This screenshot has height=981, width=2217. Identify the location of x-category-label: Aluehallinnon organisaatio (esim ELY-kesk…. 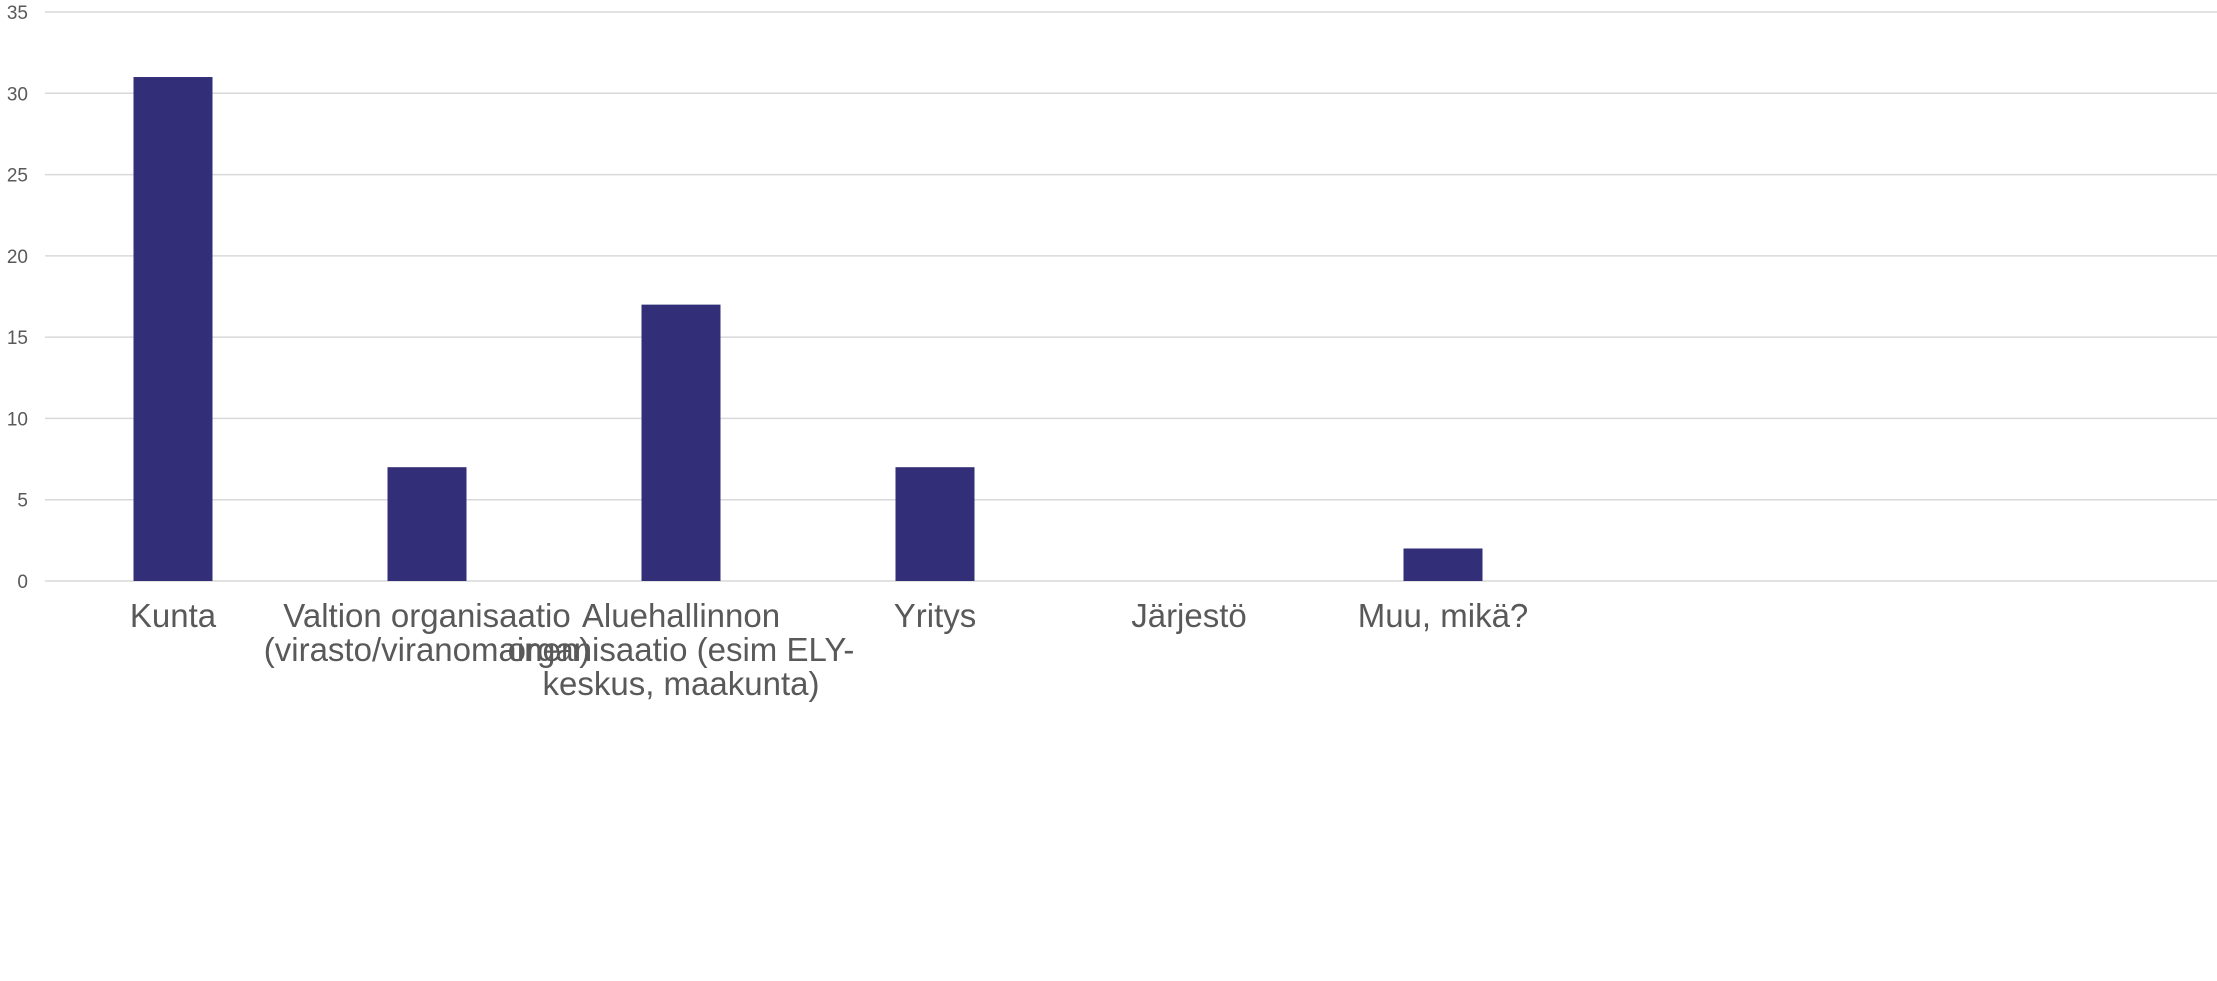
(681, 649).